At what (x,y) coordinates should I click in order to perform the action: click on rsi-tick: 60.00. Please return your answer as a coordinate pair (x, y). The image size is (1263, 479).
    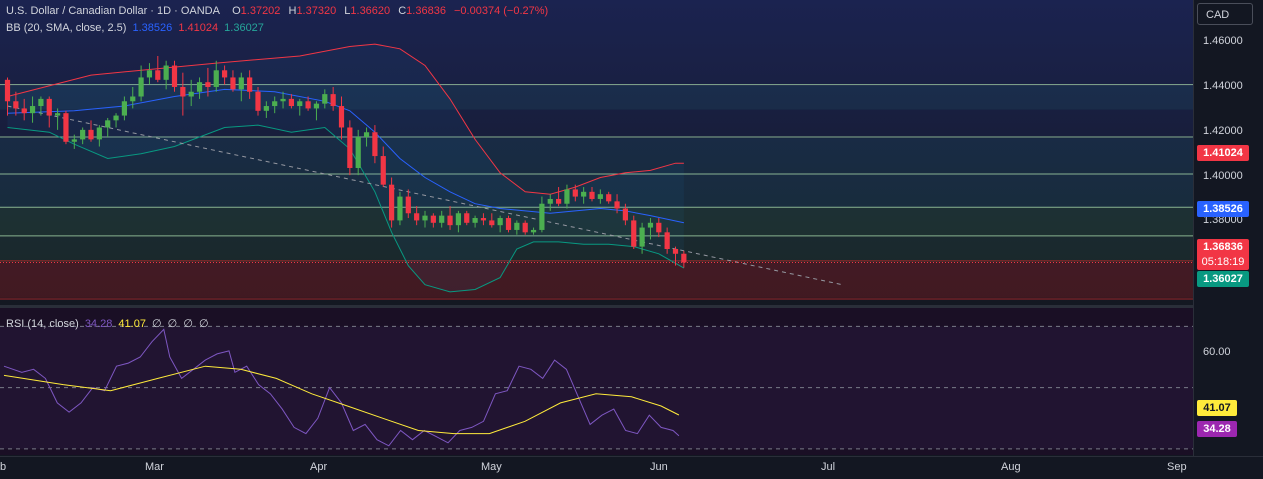
    Looking at the image, I should click on (1217, 352).